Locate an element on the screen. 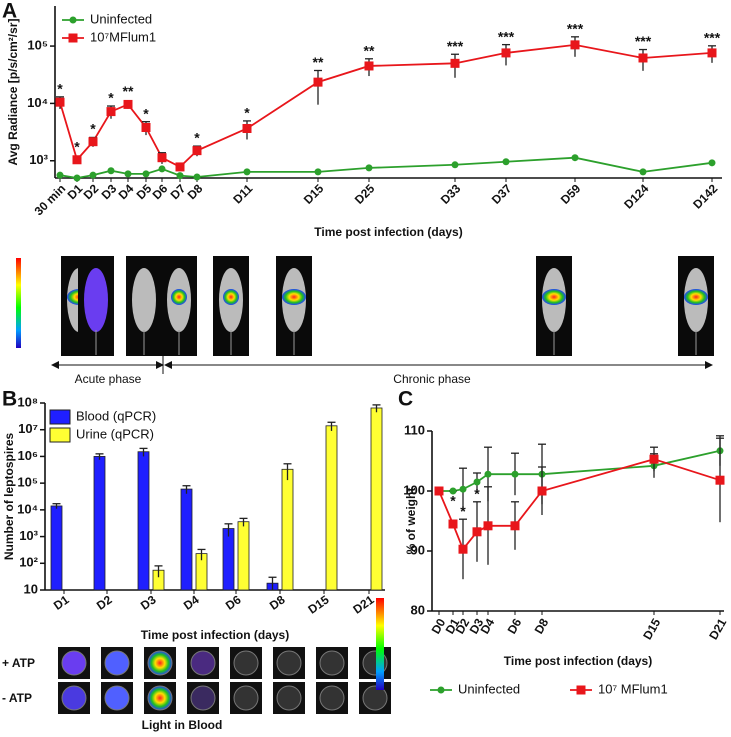 The height and width of the screenshot is (737, 731). x-tick-label: D6 is located at coordinates (515, 626).